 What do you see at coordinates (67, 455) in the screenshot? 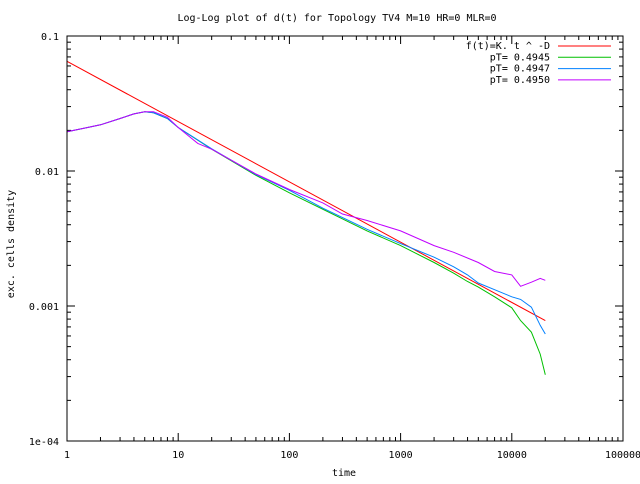
I see `x-tick-label: 1` at bounding box center [67, 455].